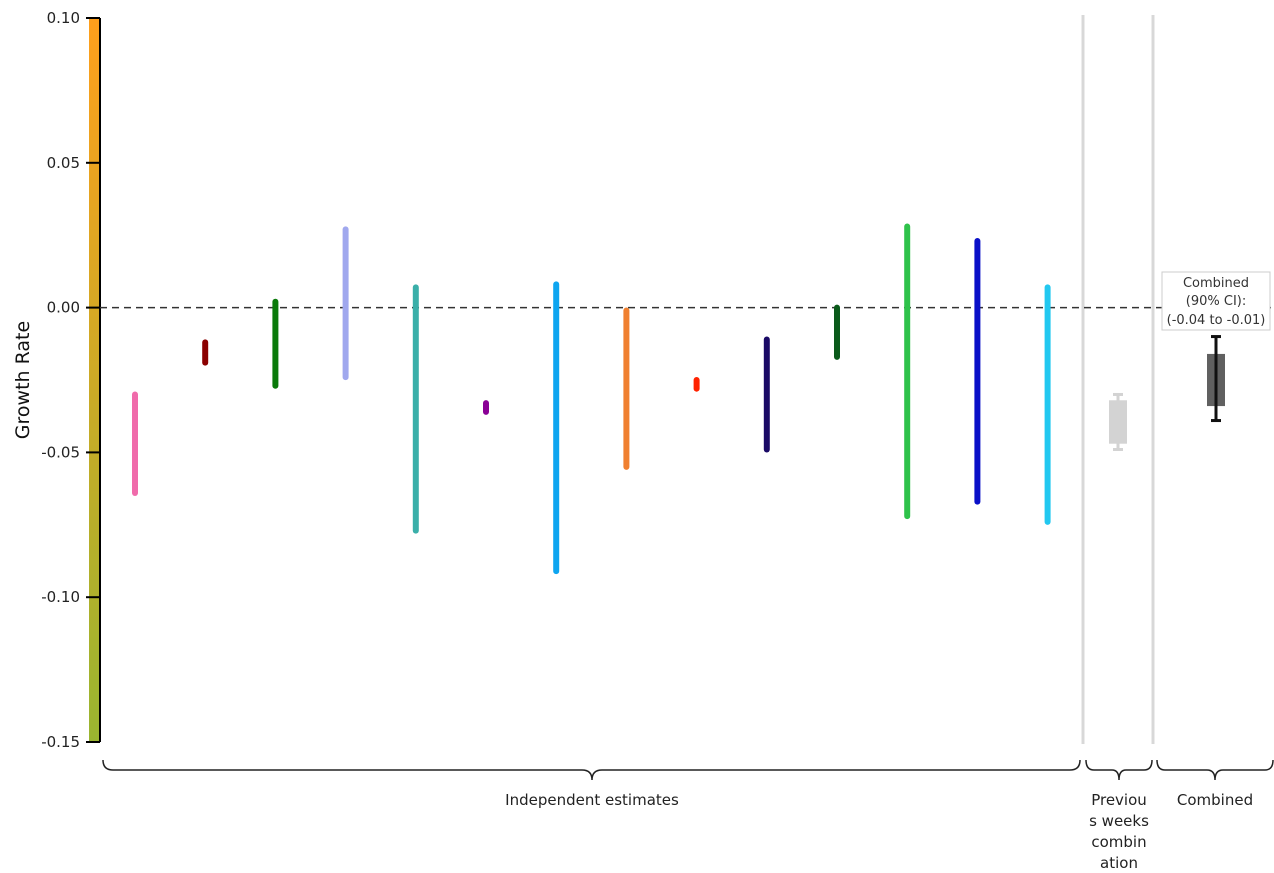 Image resolution: width=1274 pixels, height=873 pixels. Describe the element at coordinates (1119, 770) in the screenshot. I see `brace-previous` at that location.